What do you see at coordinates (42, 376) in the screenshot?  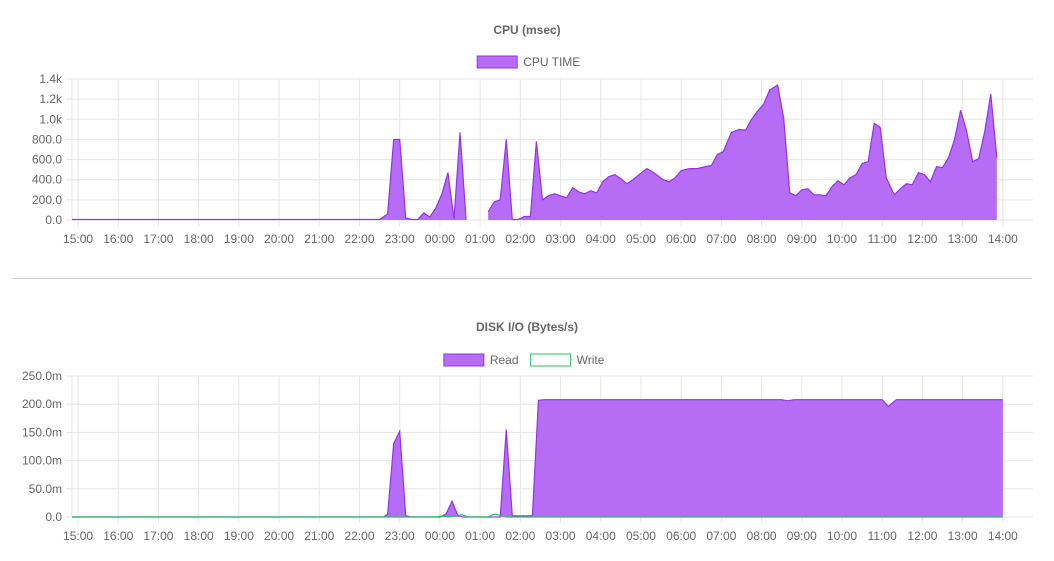 I see `y-tick-label: 250.0m` at bounding box center [42, 376].